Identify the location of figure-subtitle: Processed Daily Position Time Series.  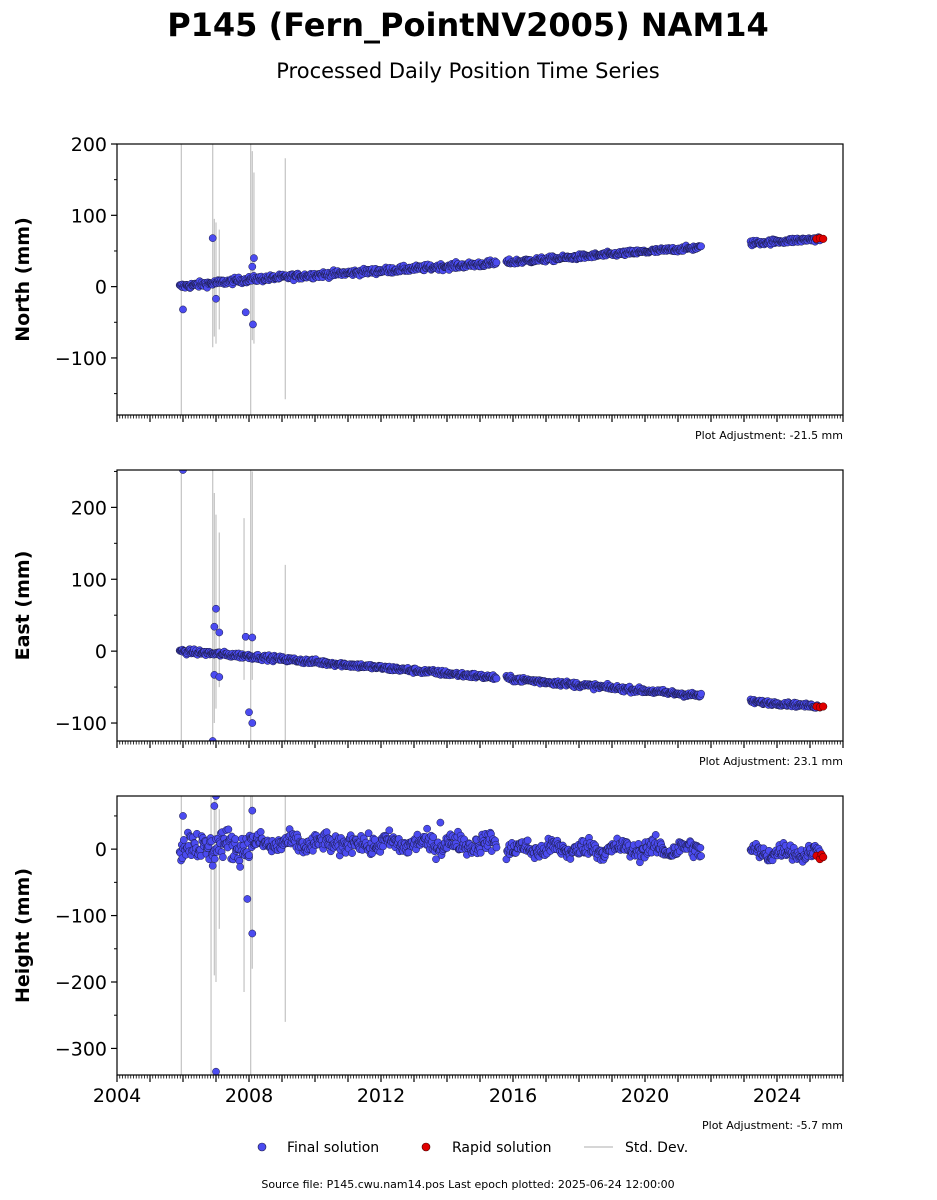
(468, 71).